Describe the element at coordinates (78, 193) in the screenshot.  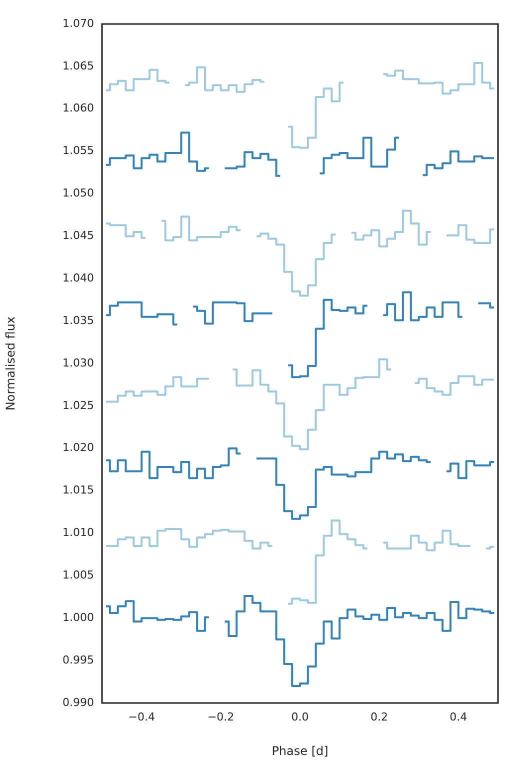
I see `y-tick-label: 1.050` at that location.